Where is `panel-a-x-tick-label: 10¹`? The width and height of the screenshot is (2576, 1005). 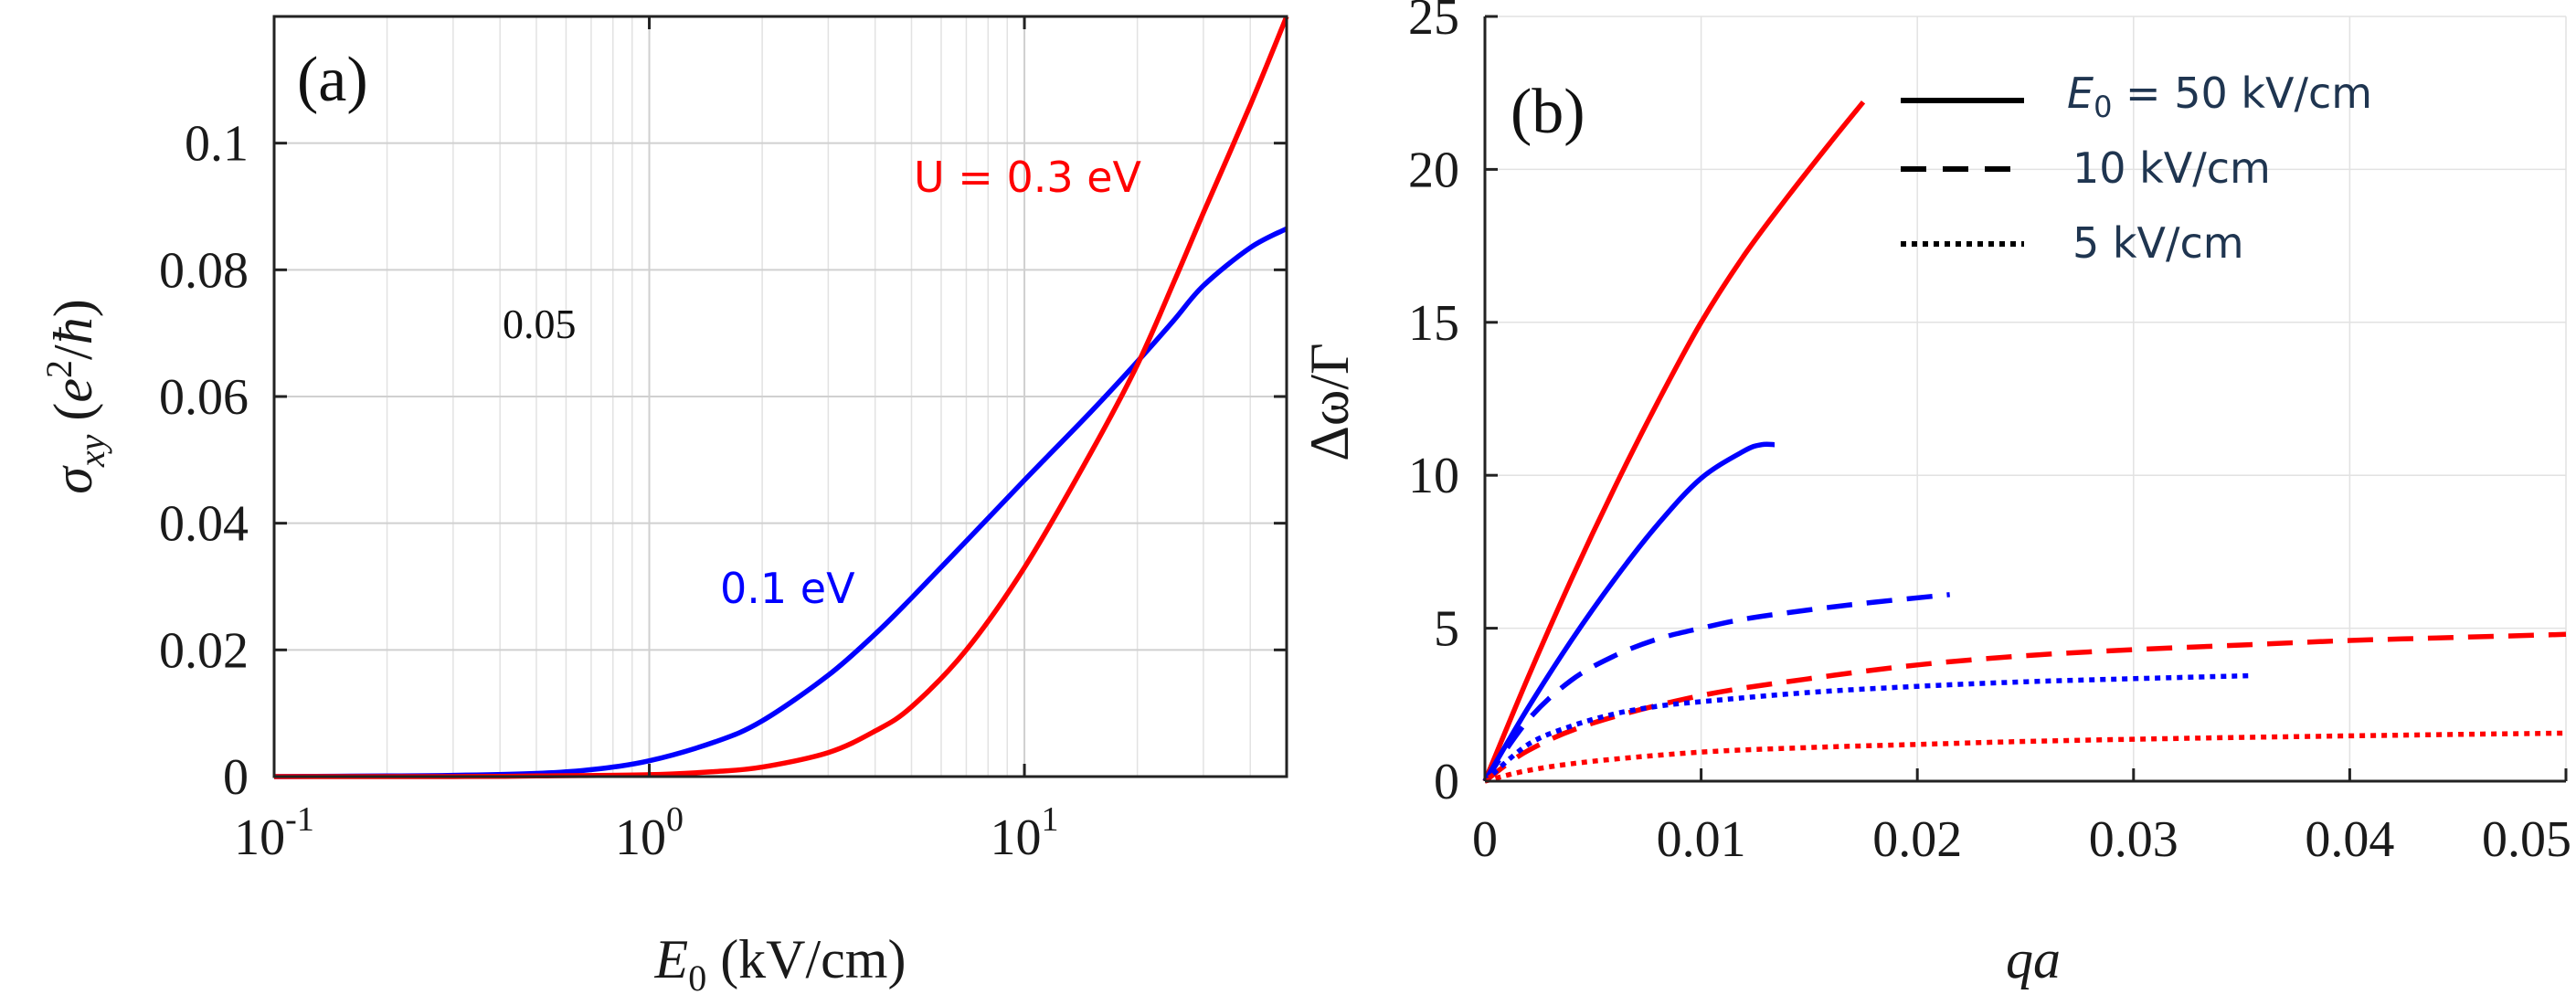 panel-a-x-tick-label: 10¹ is located at coordinates (1025, 833).